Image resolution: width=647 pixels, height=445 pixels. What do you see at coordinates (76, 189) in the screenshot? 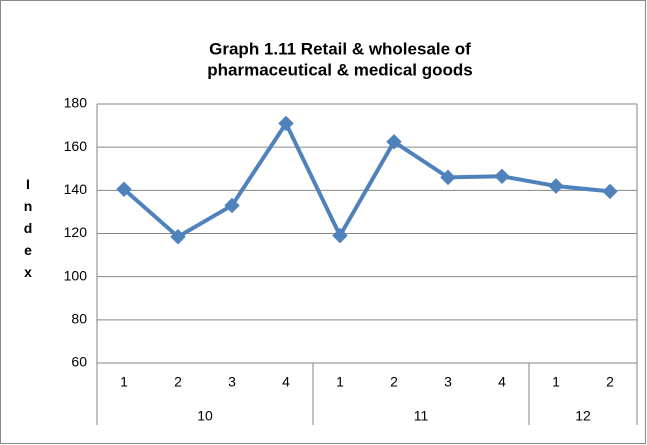
I see `y-tick-label: 140` at bounding box center [76, 189].